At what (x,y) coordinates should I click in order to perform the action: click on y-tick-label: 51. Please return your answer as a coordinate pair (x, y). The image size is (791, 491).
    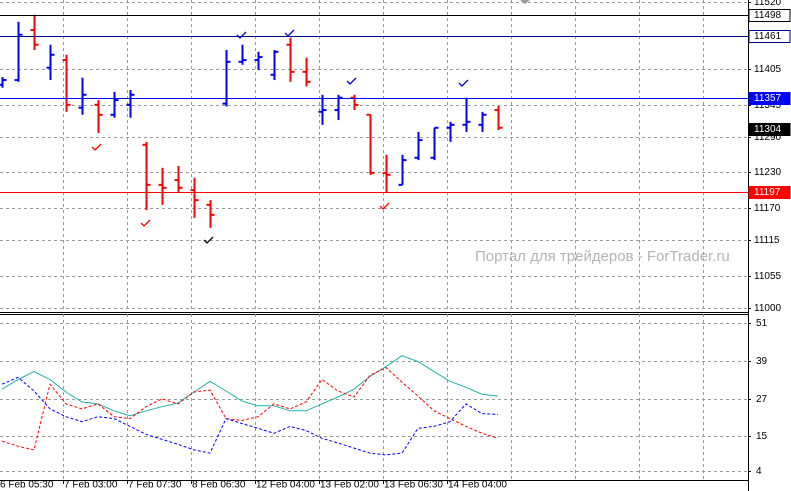
    Looking at the image, I should click on (762, 323).